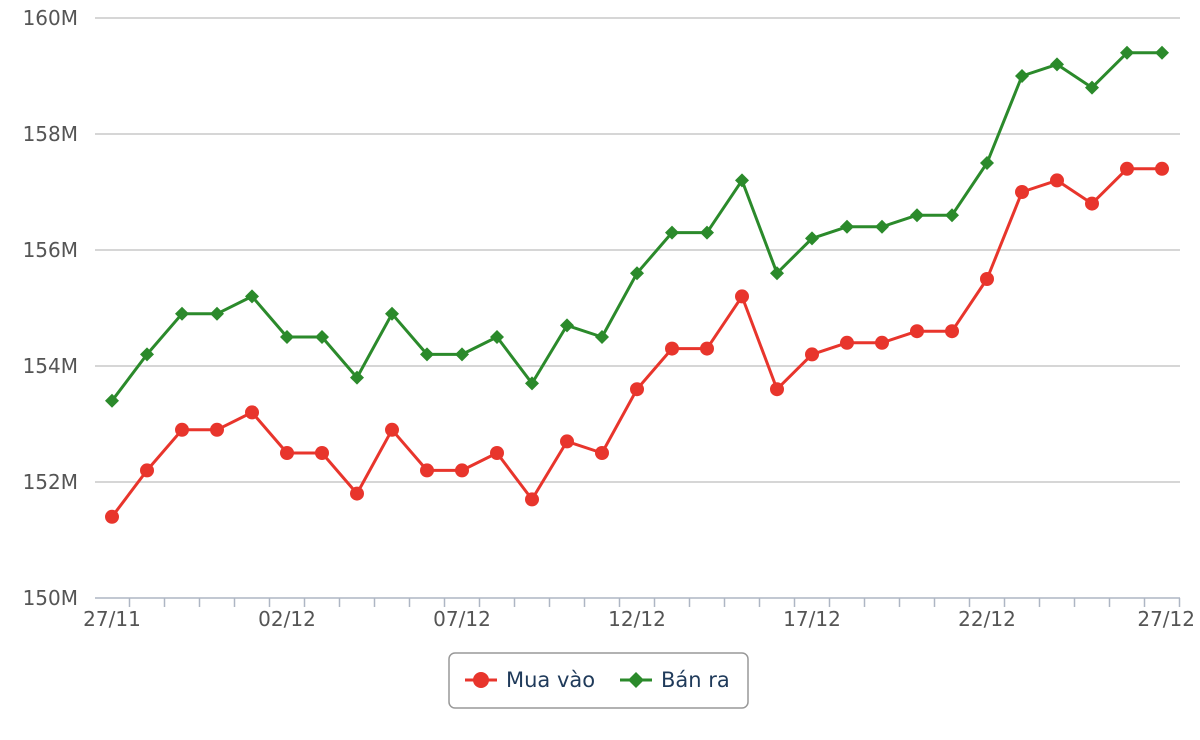 This screenshot has width=1200, height=740. Describe the element at coordinates (987, 619) in the screenshot. I see `x-tick-label: 22/12` at that location.